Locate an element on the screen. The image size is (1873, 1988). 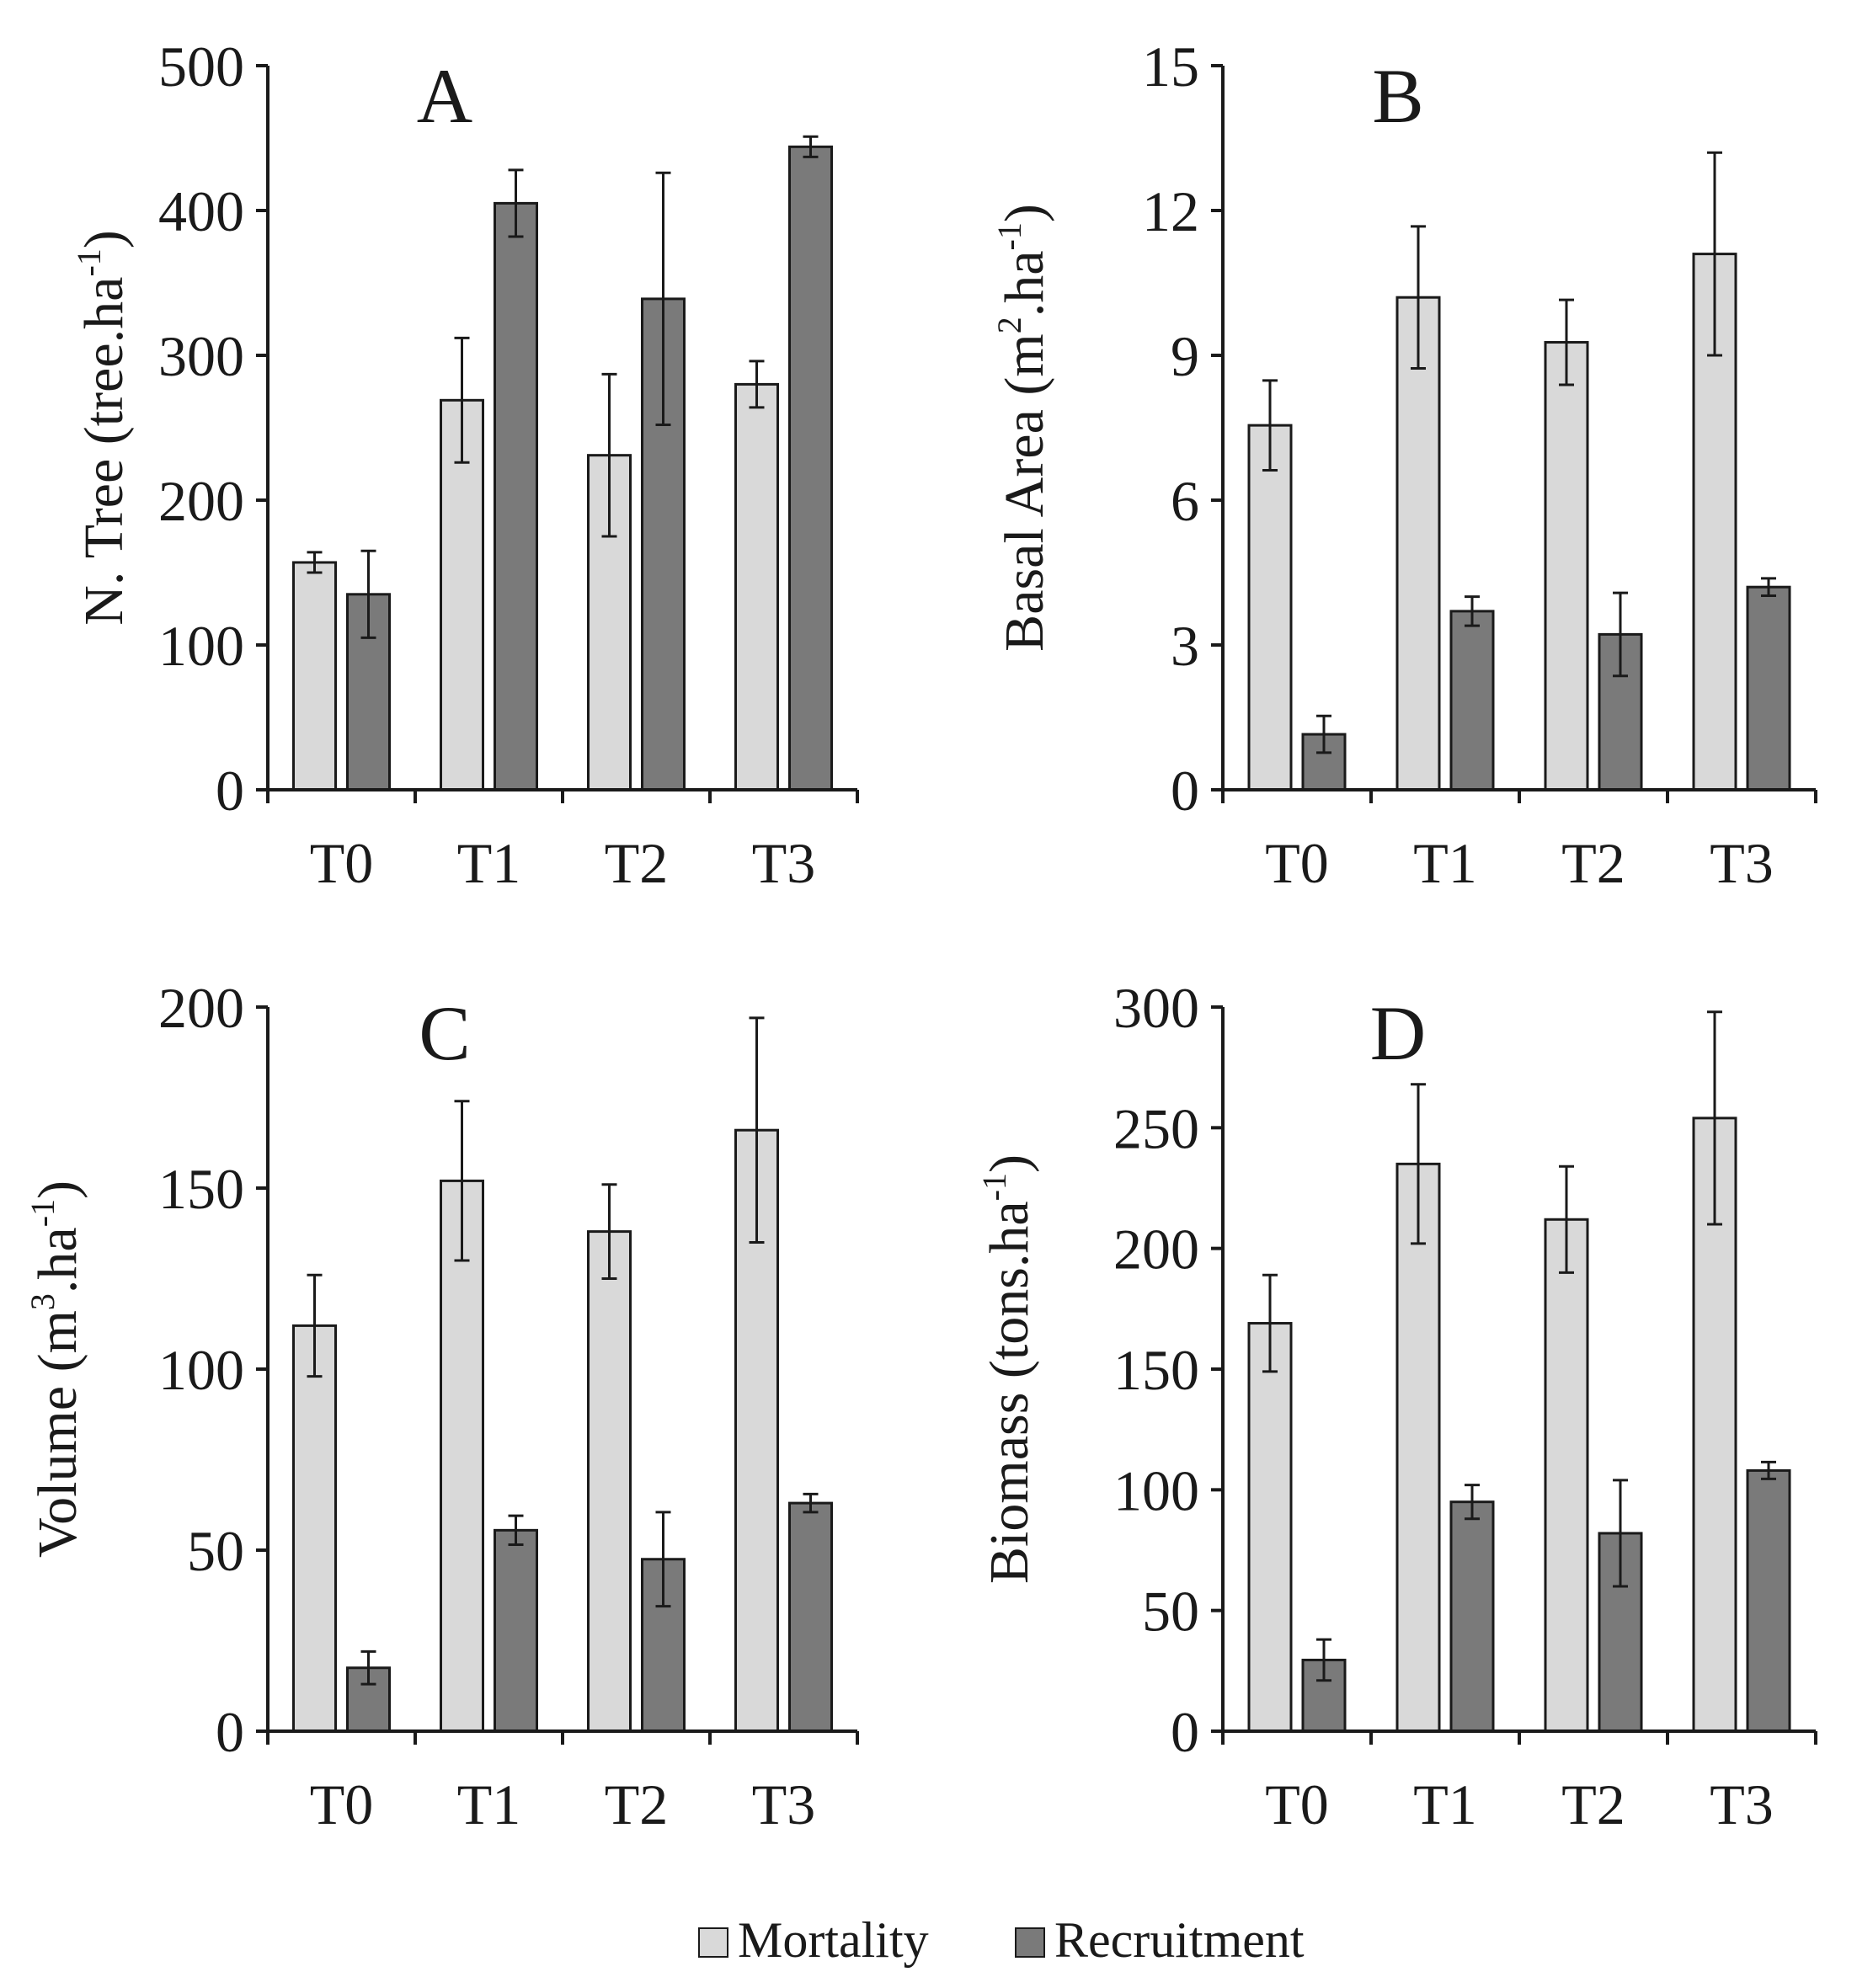
x-tick-label-c-t0: T0 is located at coordinates (342, 1804).